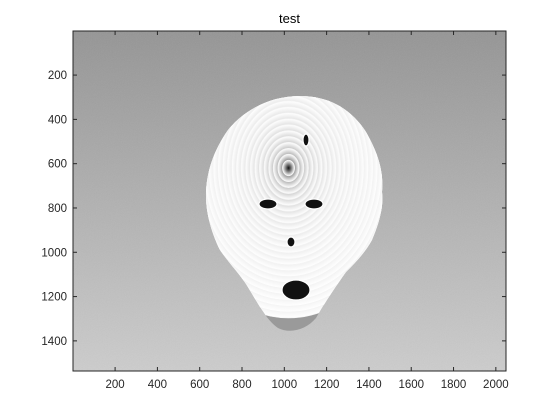  What do you see at coordinates (289, 18) in the screenshot?
I see `chart-title: test` at bounding box center [289, 18].